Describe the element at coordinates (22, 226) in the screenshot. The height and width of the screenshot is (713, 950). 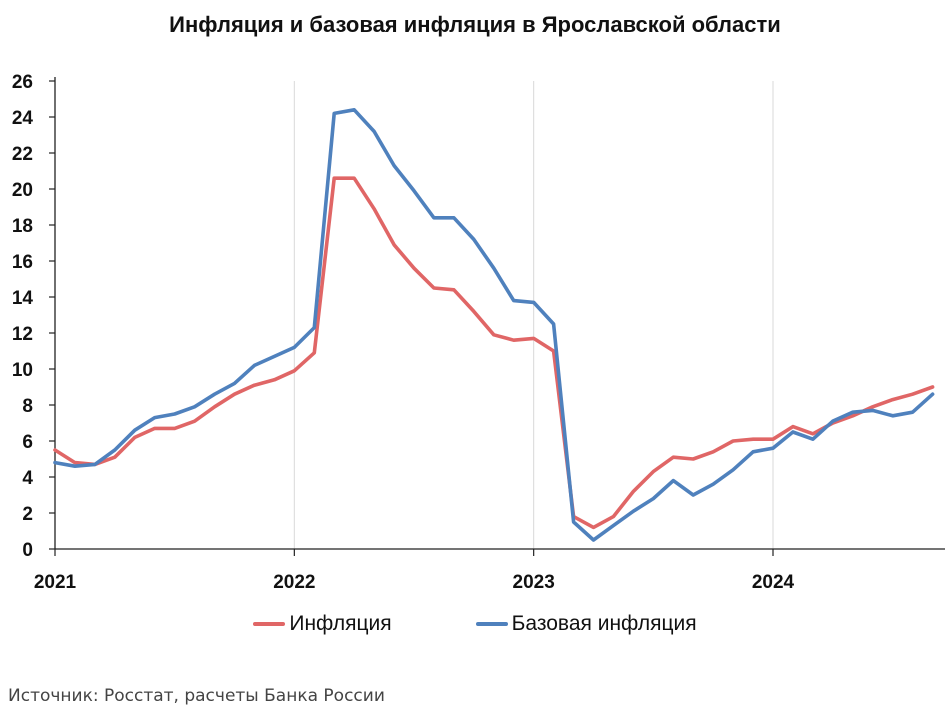
I see `y-tick-label-18: 18` at that location.